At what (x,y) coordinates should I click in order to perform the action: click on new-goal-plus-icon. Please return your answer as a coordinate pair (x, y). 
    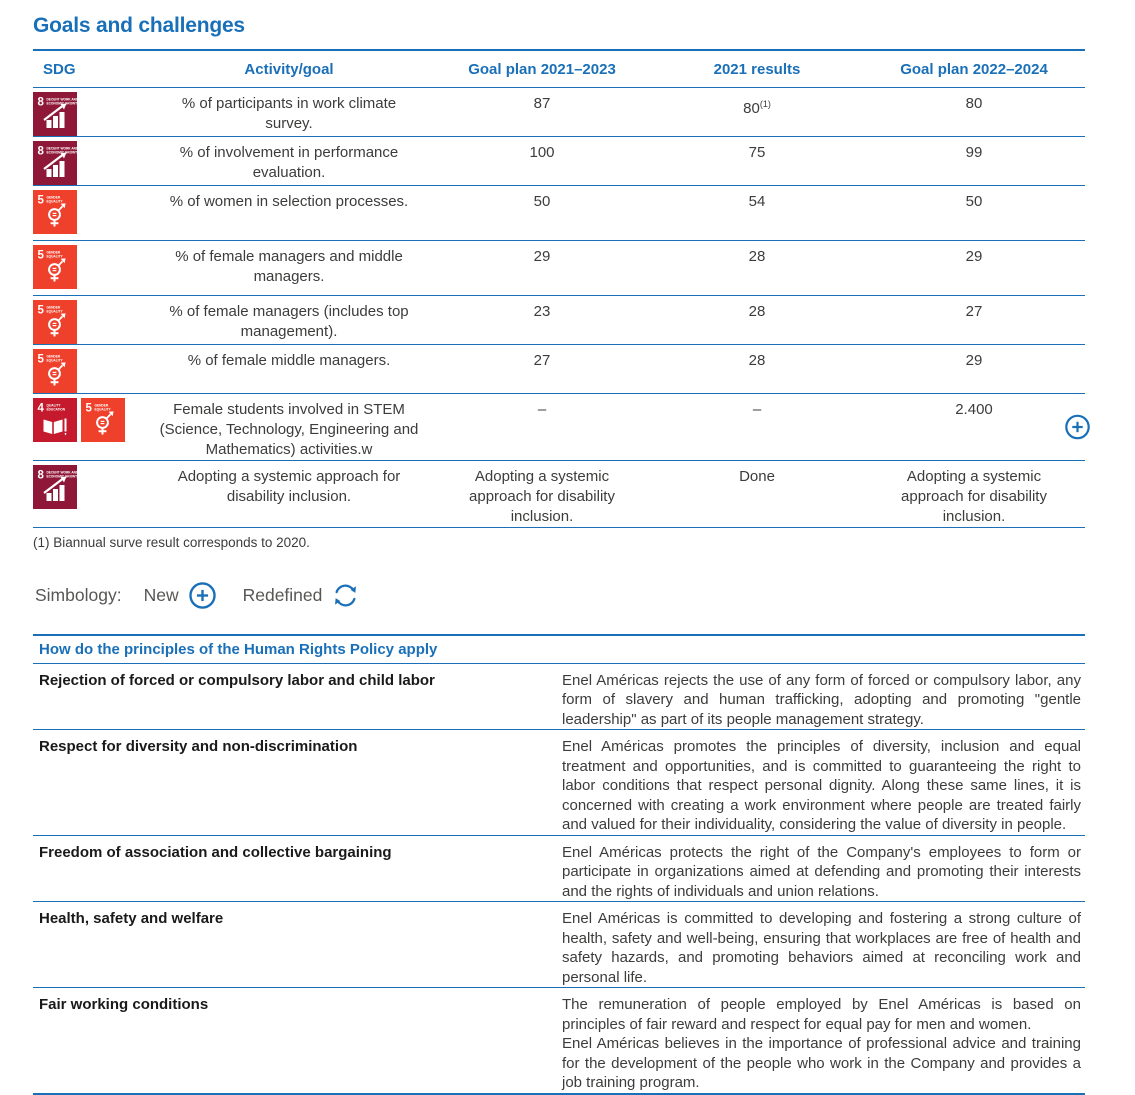
    Looking at the image, I should click on (1077, 426).